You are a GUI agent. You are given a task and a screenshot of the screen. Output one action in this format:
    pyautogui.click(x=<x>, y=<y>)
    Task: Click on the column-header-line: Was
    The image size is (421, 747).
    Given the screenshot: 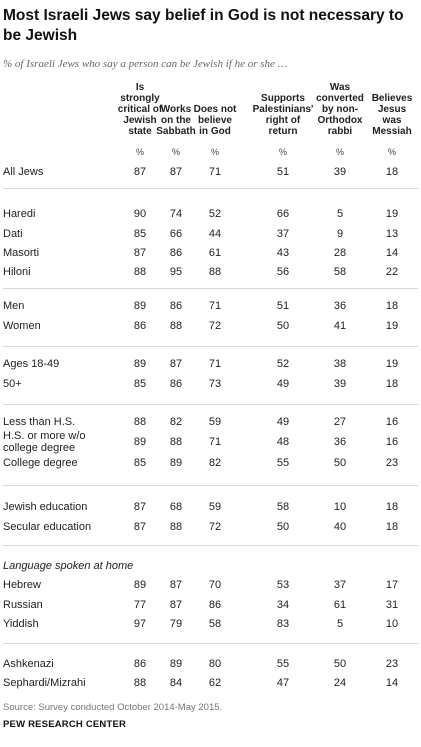 What is the action you would take?
    pyautogui.click(x=340, y=87)
    